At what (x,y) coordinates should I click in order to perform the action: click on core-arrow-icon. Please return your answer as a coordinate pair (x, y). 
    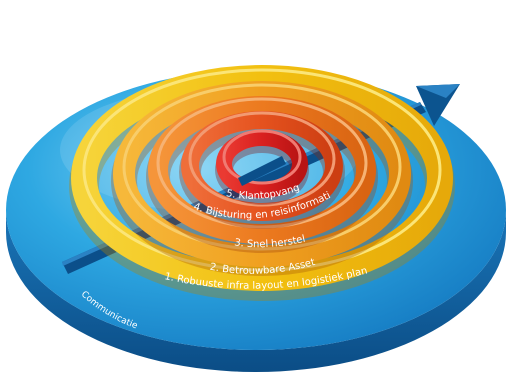
    Looking at the image, I should click on (262, 171).